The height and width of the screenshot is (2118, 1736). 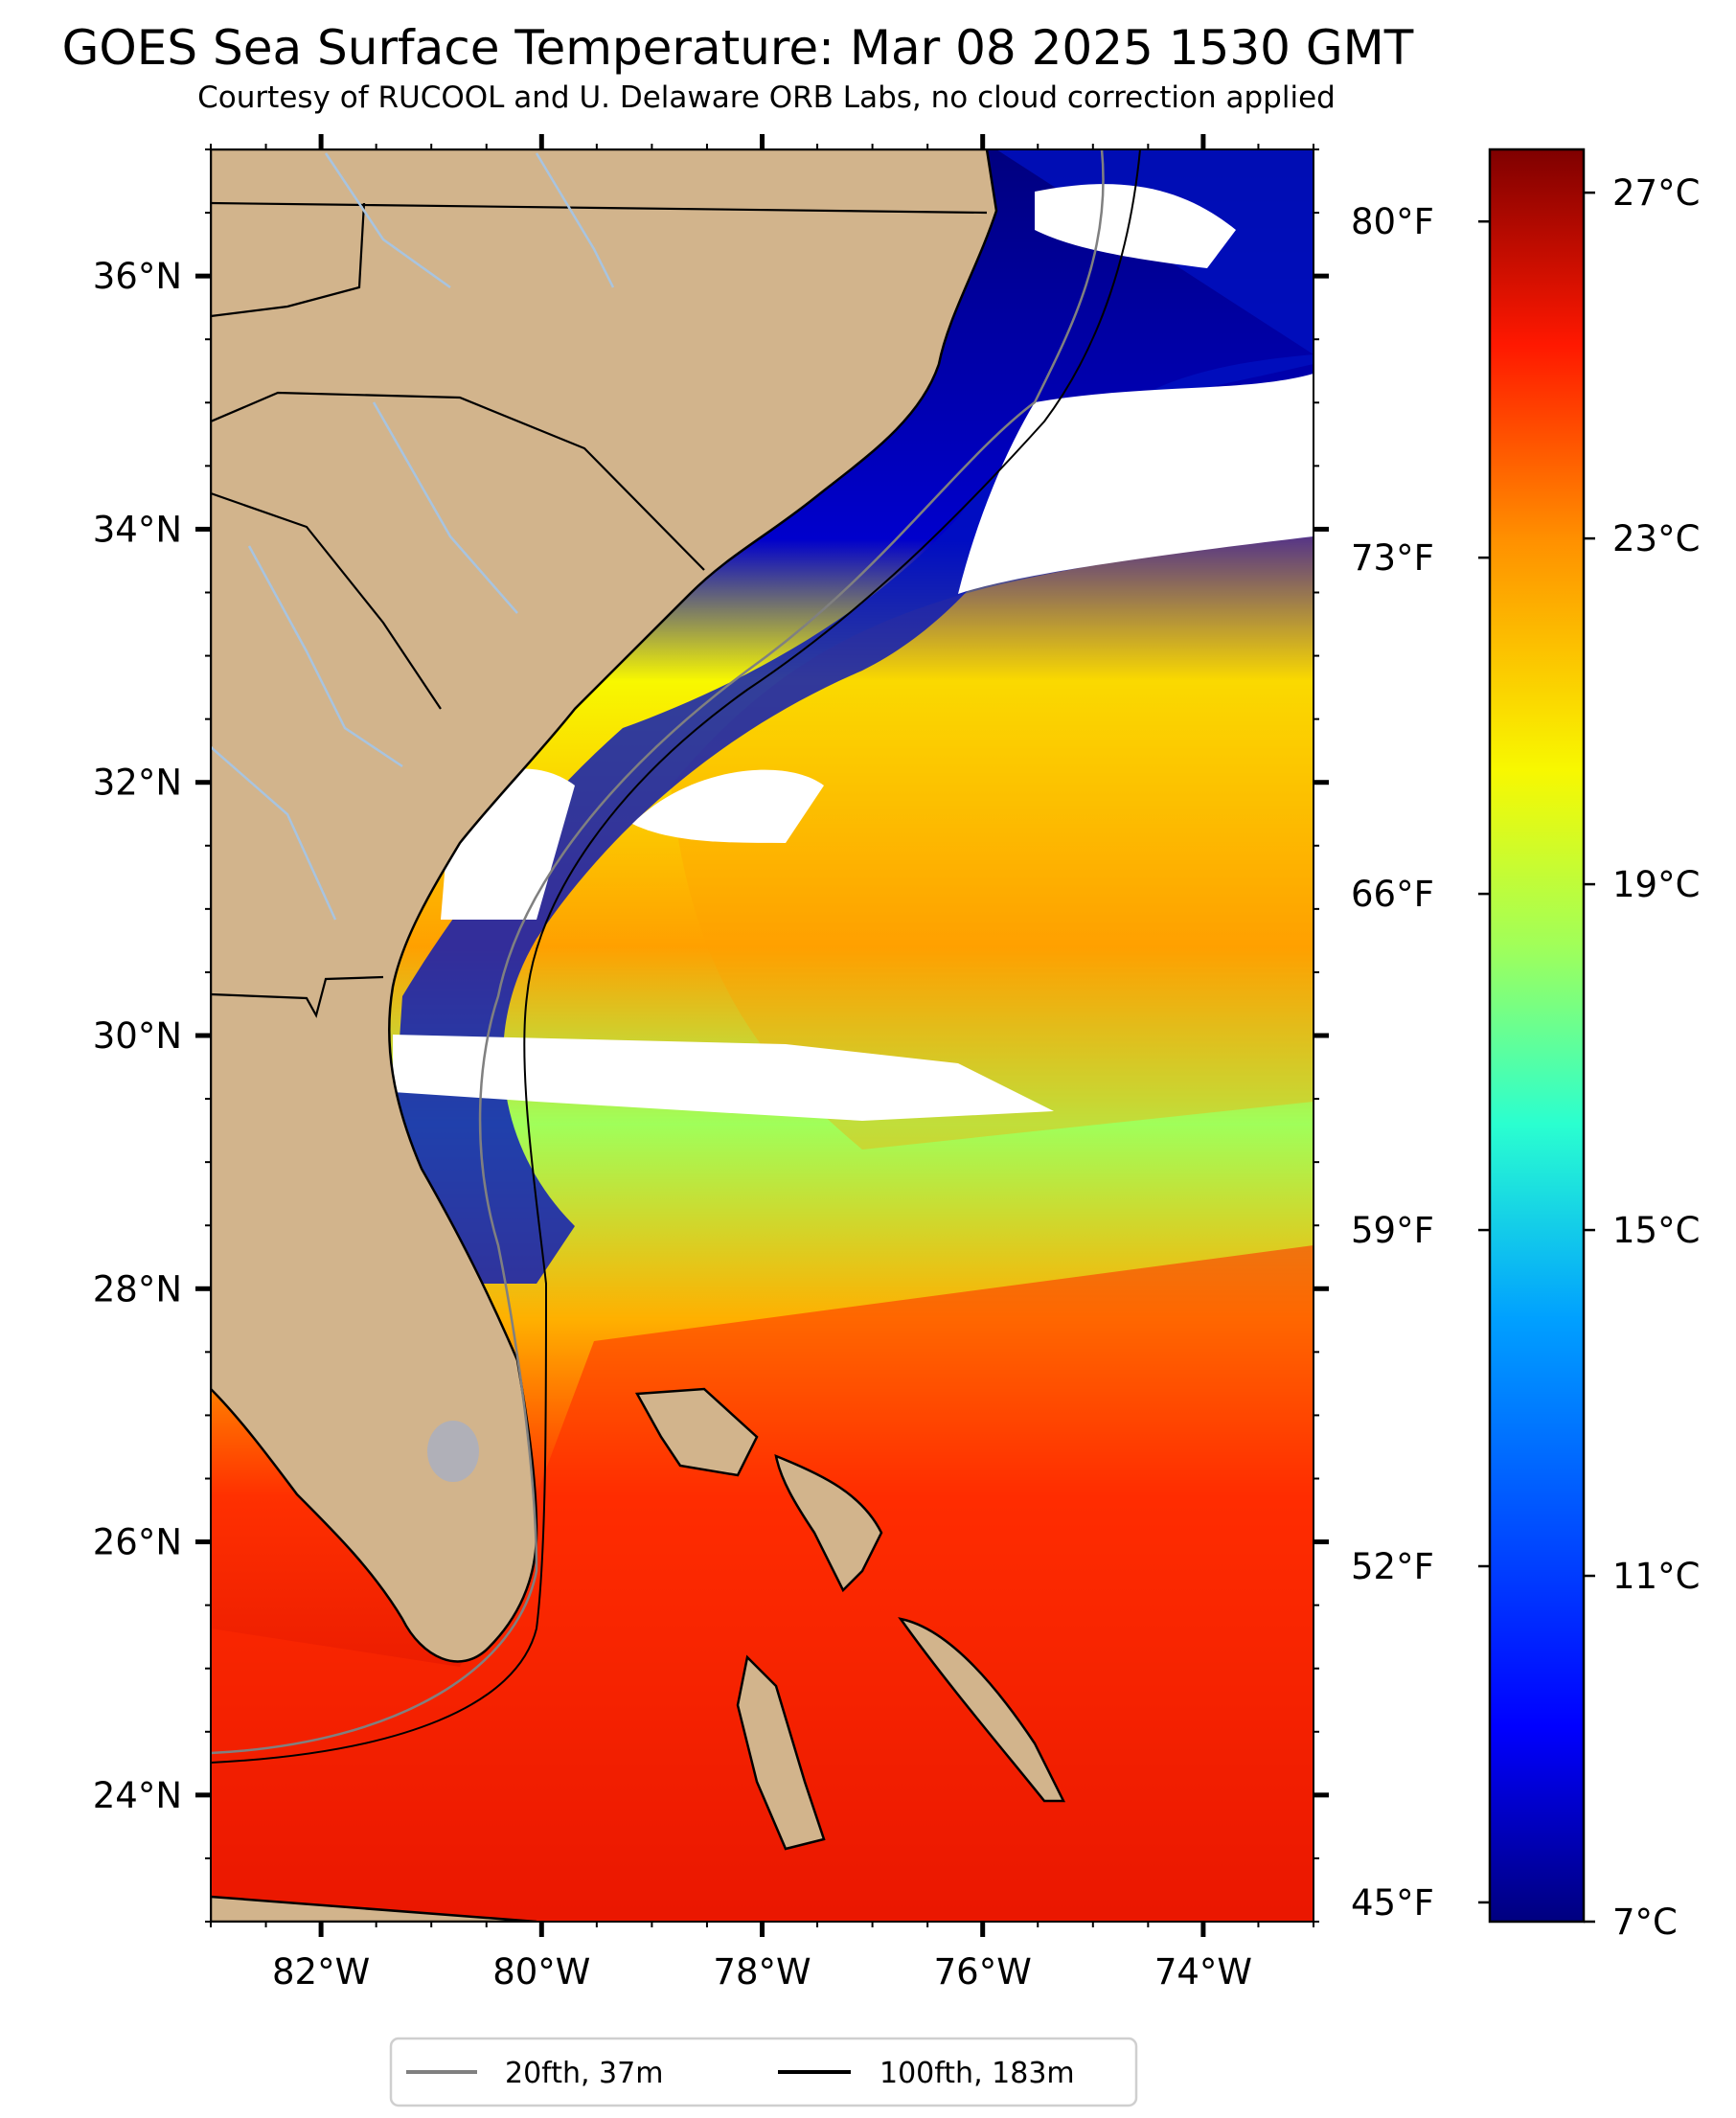 I want to click on fahrenheit-tick-label: 52°F, so click(x=1393, y=1566).